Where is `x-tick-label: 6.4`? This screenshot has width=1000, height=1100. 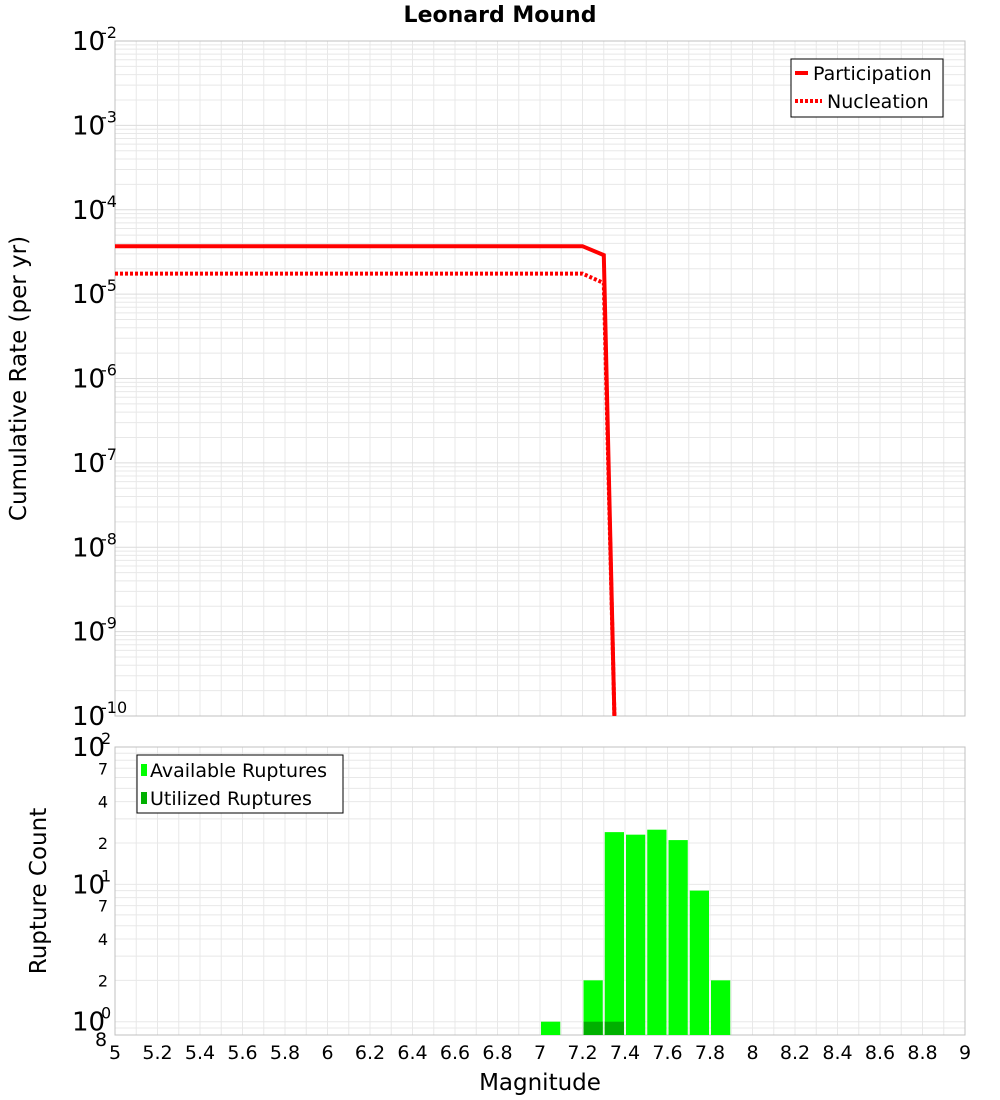 x-tick-label: 6.4 is located at coordinates (412, 1053).